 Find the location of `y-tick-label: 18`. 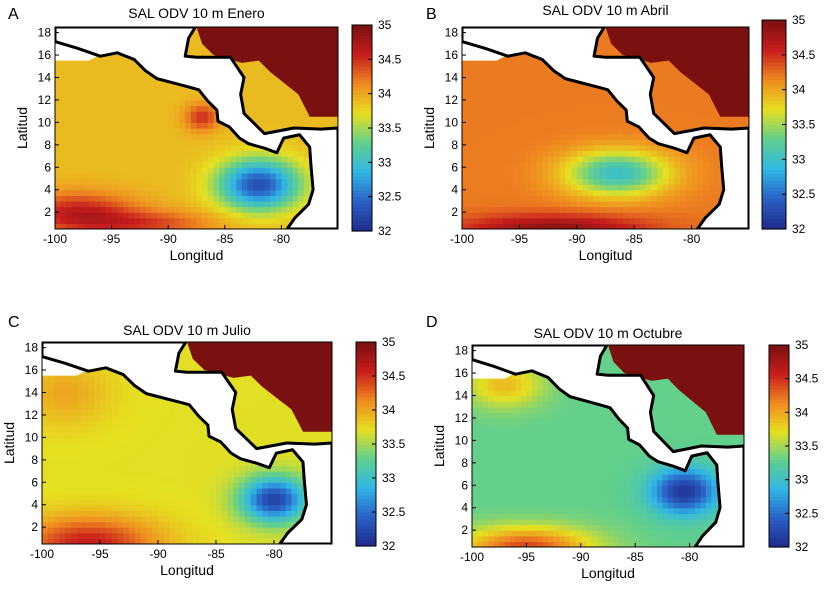

y-tick-label: 18 is located at coordinates (45, 33).